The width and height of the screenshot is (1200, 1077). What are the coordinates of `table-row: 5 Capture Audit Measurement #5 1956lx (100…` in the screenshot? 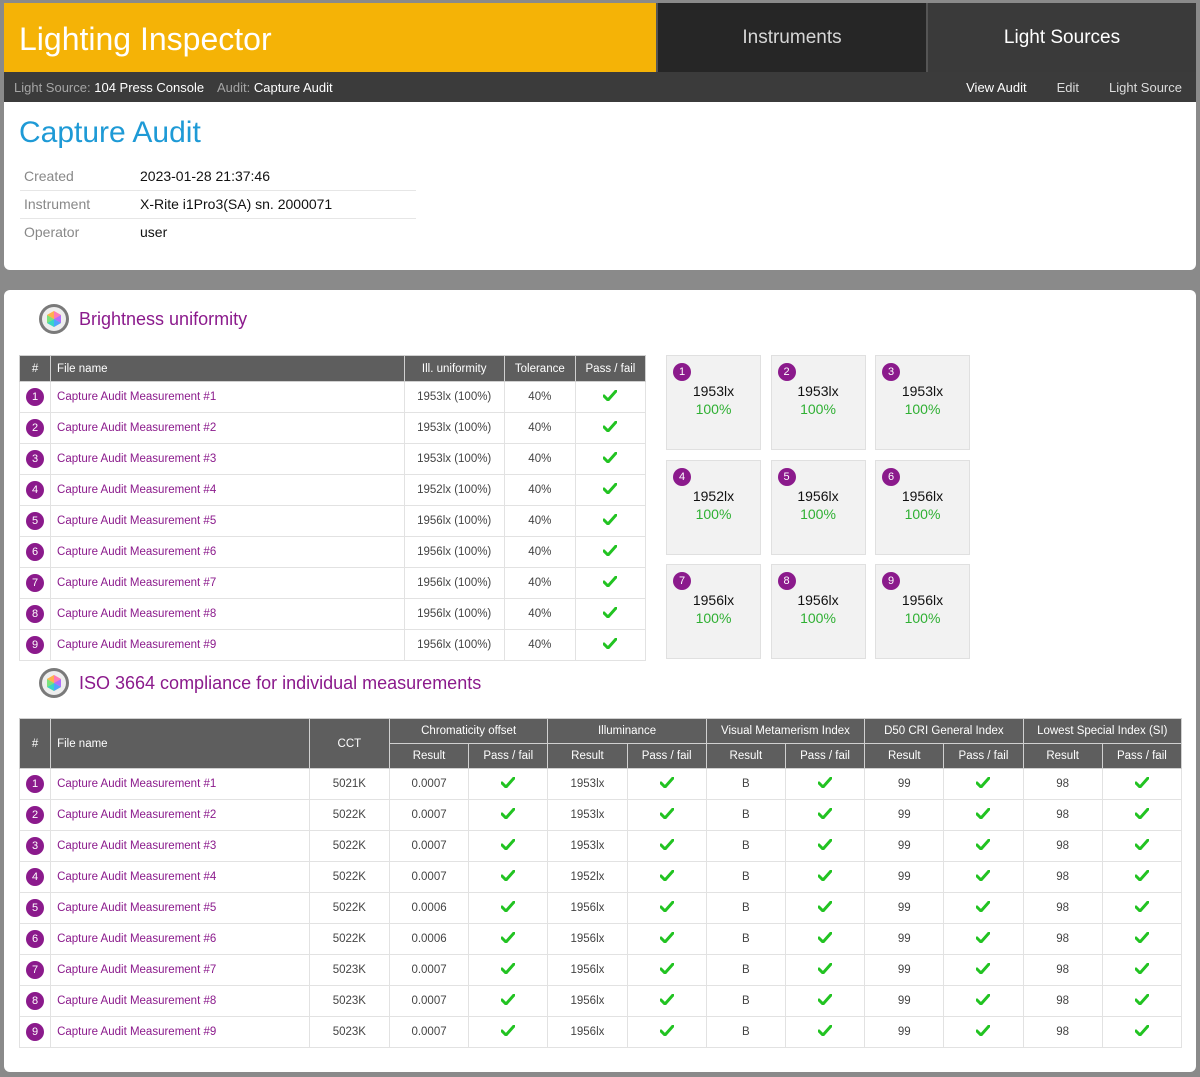 It's located at (332, 521).